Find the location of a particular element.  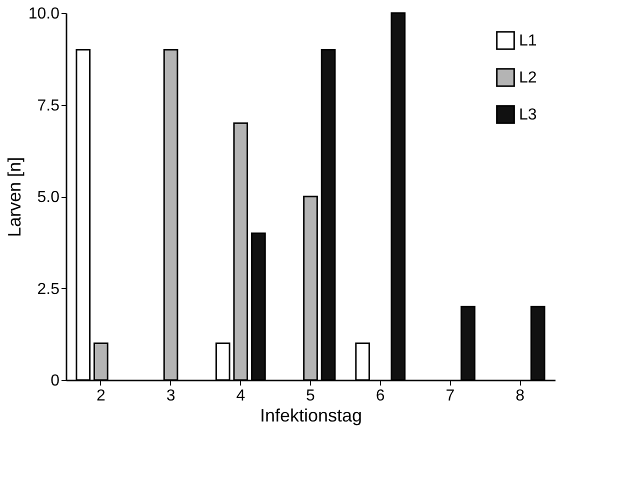

x-tick-label: 4 is located at coordinates (241, 396).